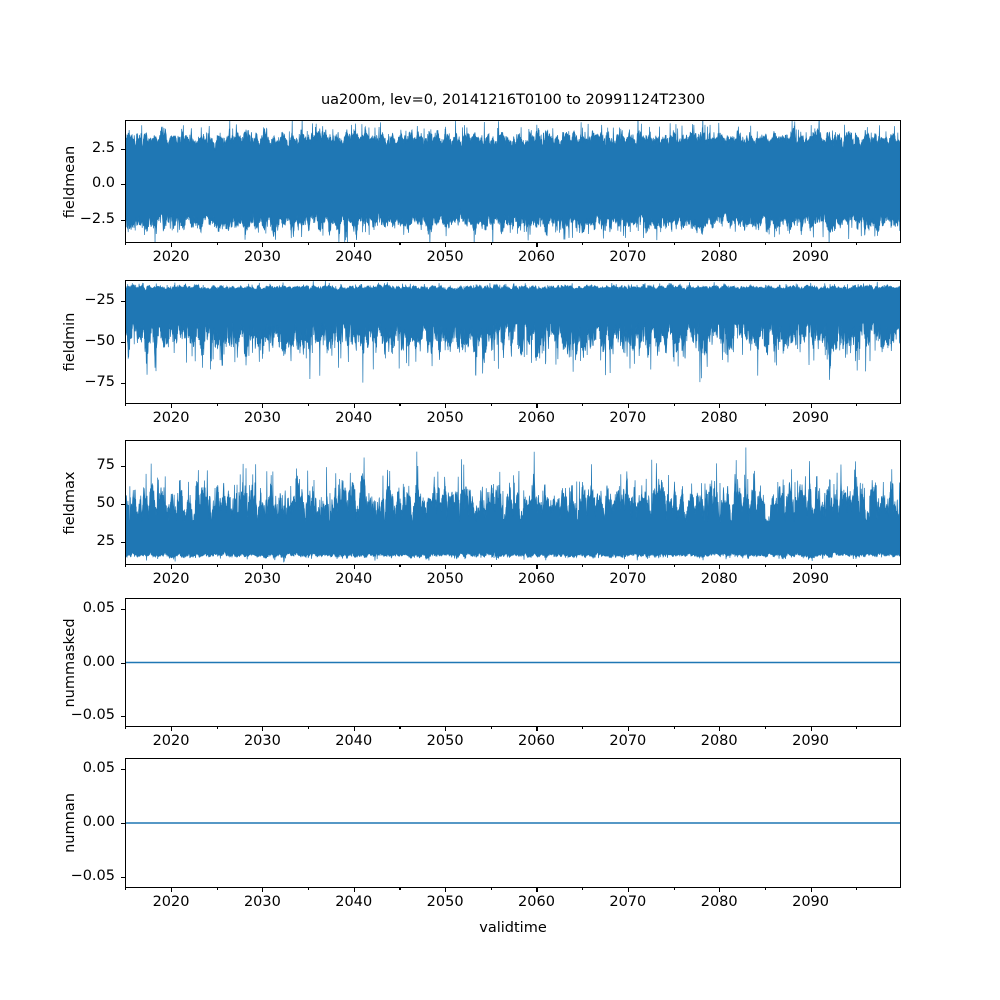 The image size is (1000, 1000). What do you see at coordinates (105, 464) in the screenshot?
I see `y-tick-label: 75` at bounding box center [105, 464].